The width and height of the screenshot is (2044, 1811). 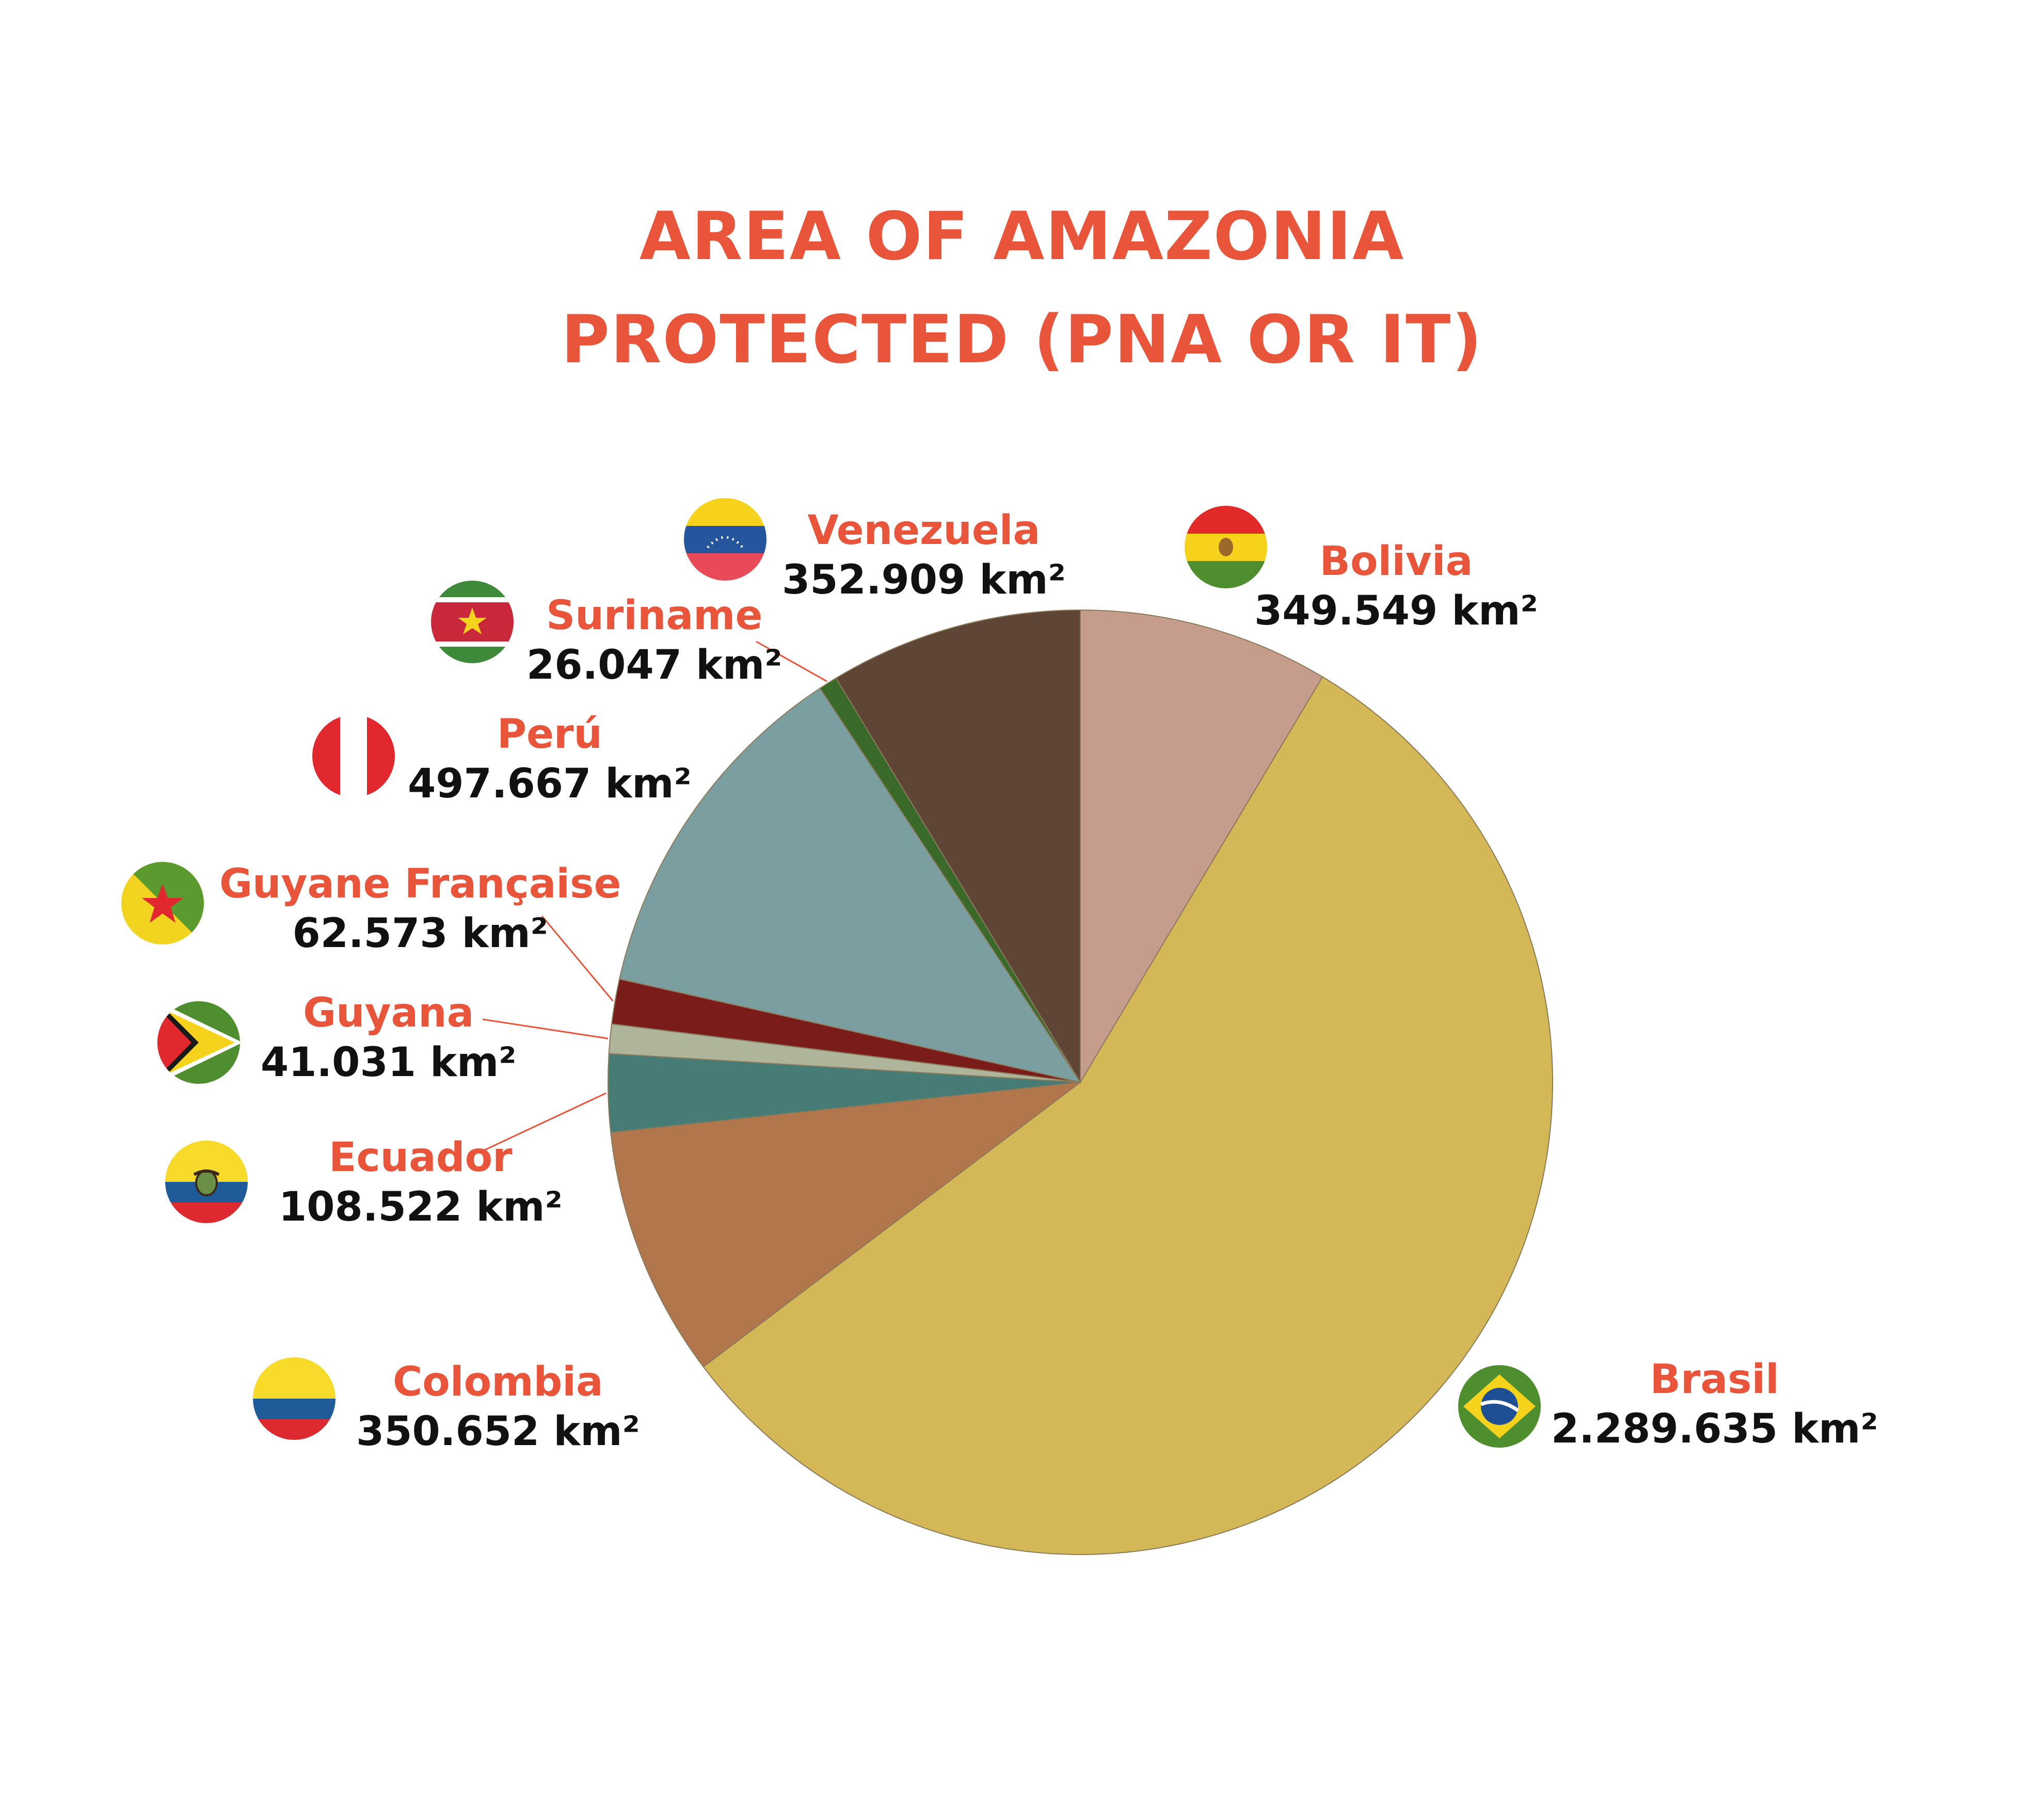 What do you see at coordinates (1499, 1406) in the screenshot?
I see `brazil-flag-icon` at bounding box center [1499, 1406].